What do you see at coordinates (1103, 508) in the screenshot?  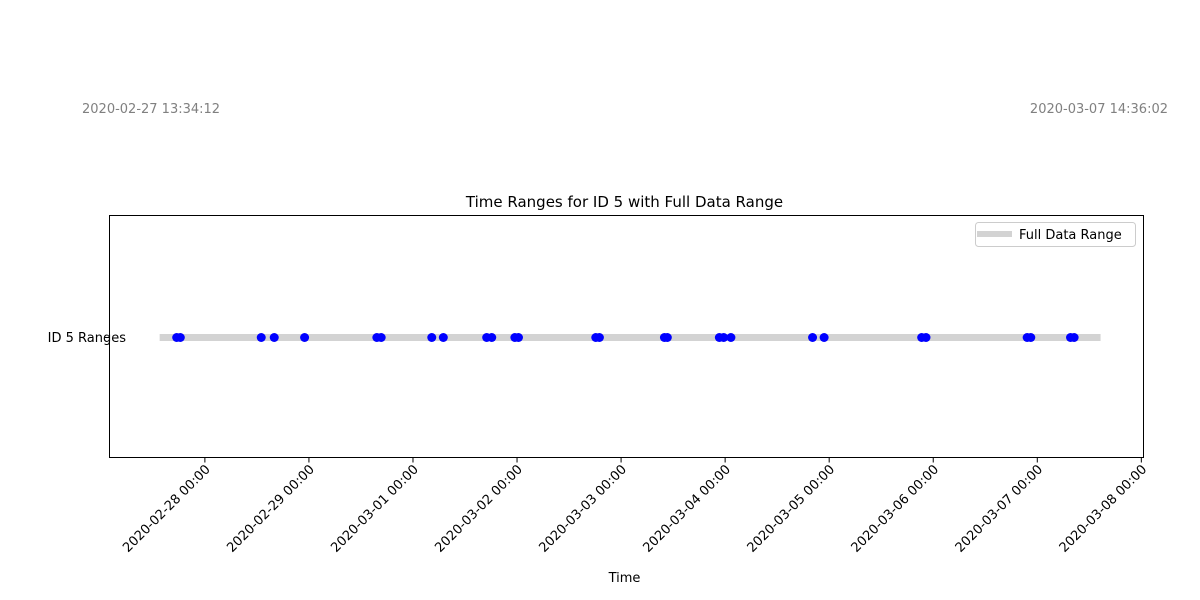 I see `x-tick-label: 2020-03-08 00:00` at bounding box center [1103, 508].